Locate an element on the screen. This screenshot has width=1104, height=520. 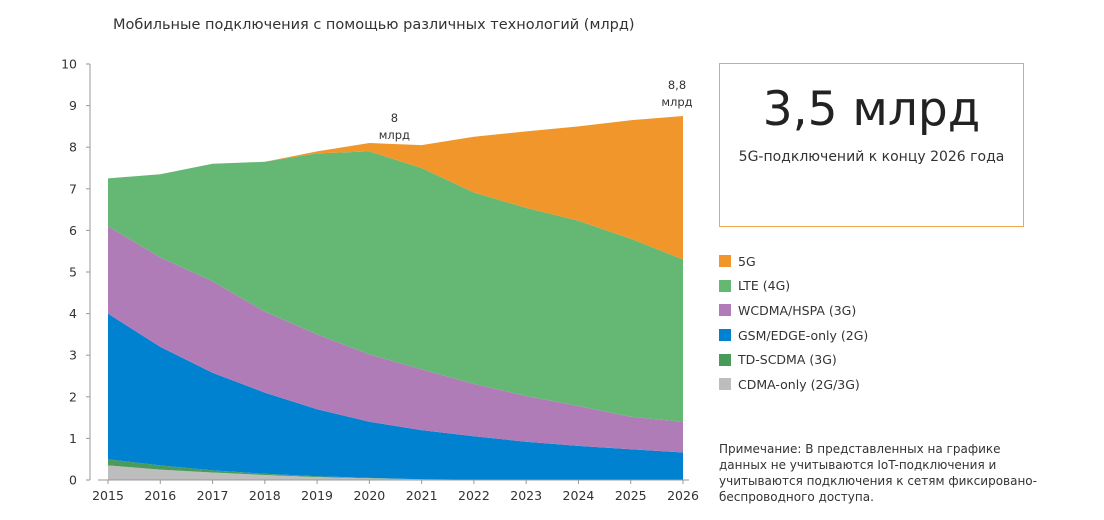
legend-item-td-scdma-3g: TD-SCDMA (3G) is located at coordinates (793, 359).